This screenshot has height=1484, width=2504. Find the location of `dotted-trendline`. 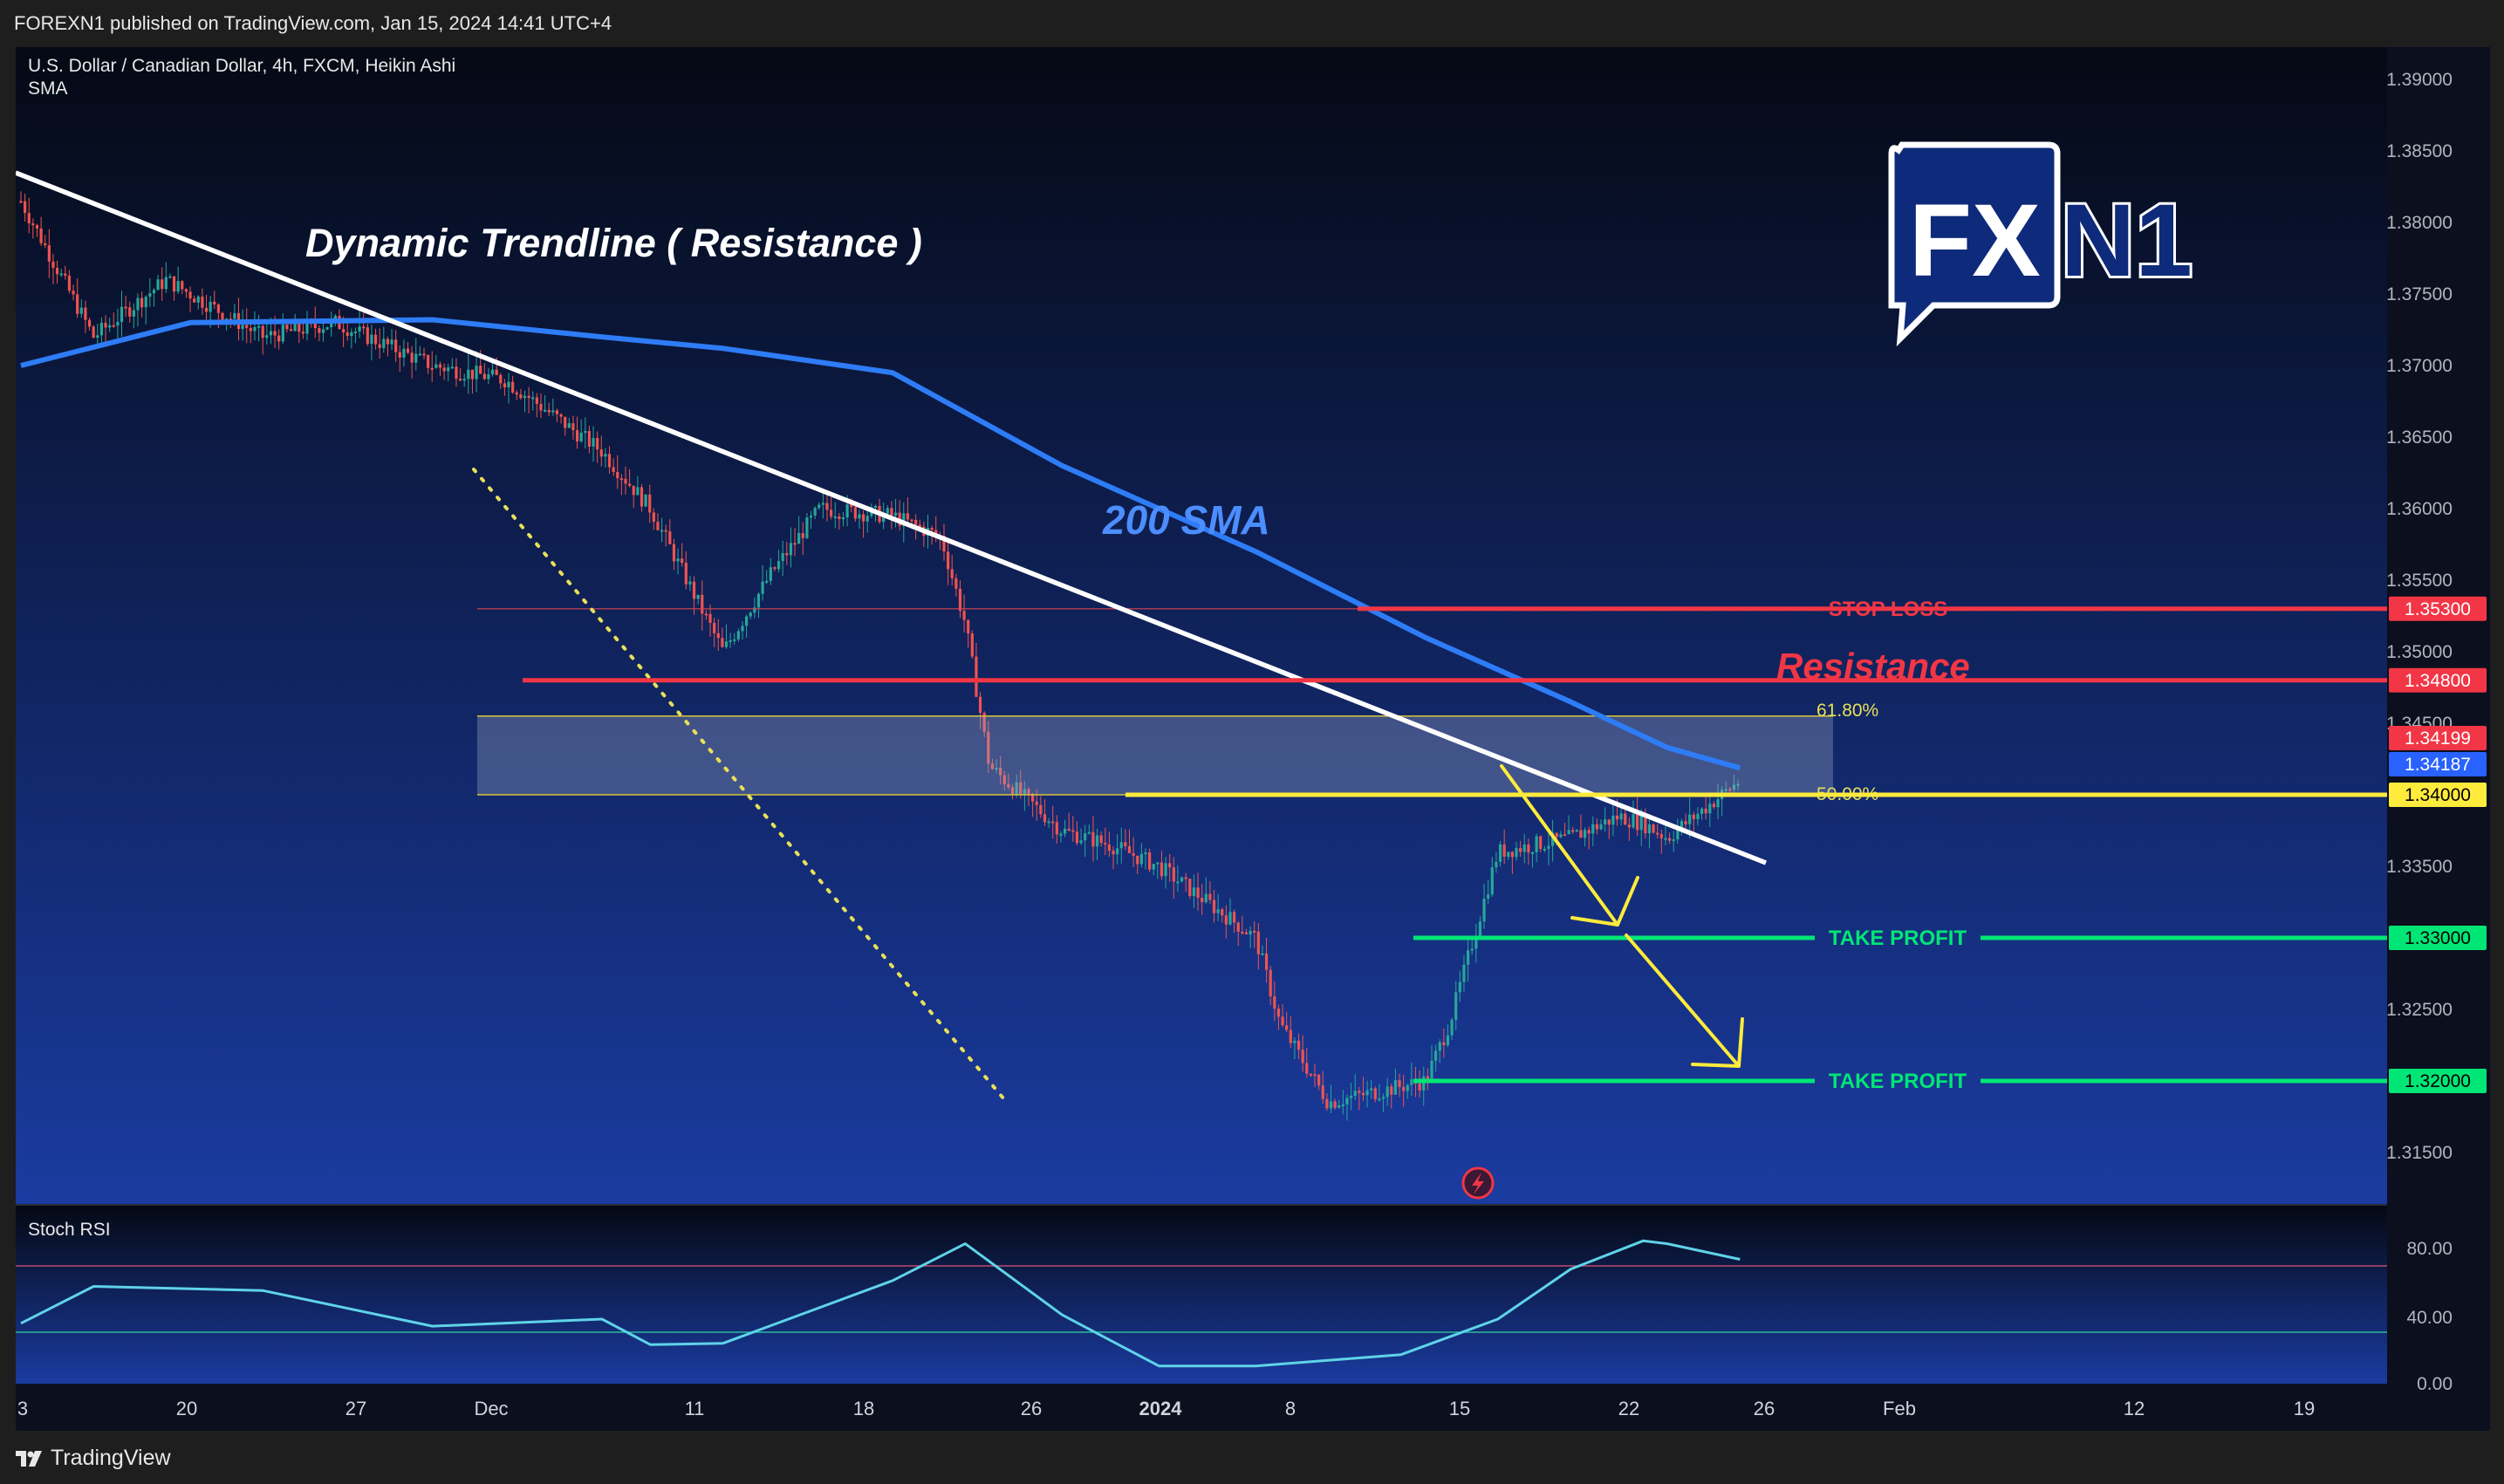

dotted-trendline is located at coordinates (741, 787).